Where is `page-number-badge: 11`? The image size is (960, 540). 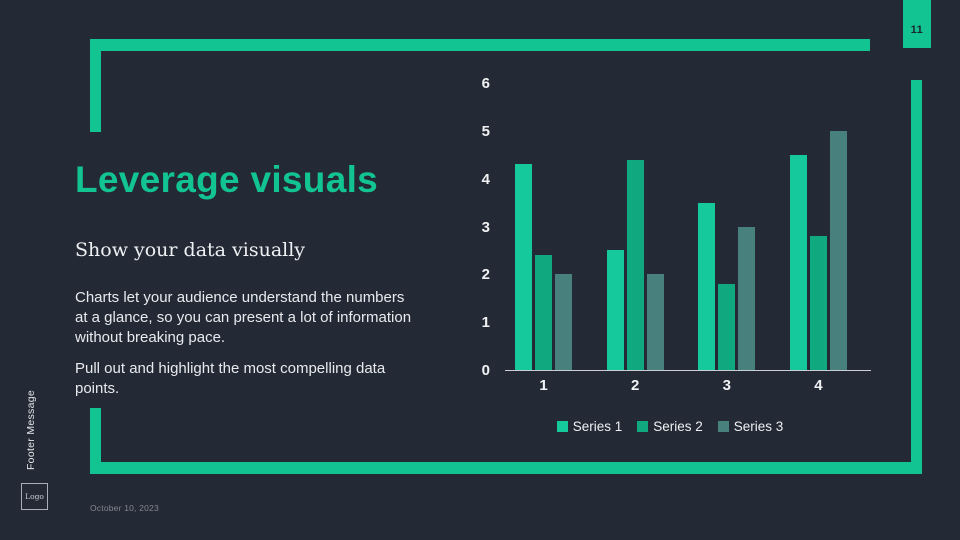 page-number-badge: 11 is located at coordinates (917, 24).